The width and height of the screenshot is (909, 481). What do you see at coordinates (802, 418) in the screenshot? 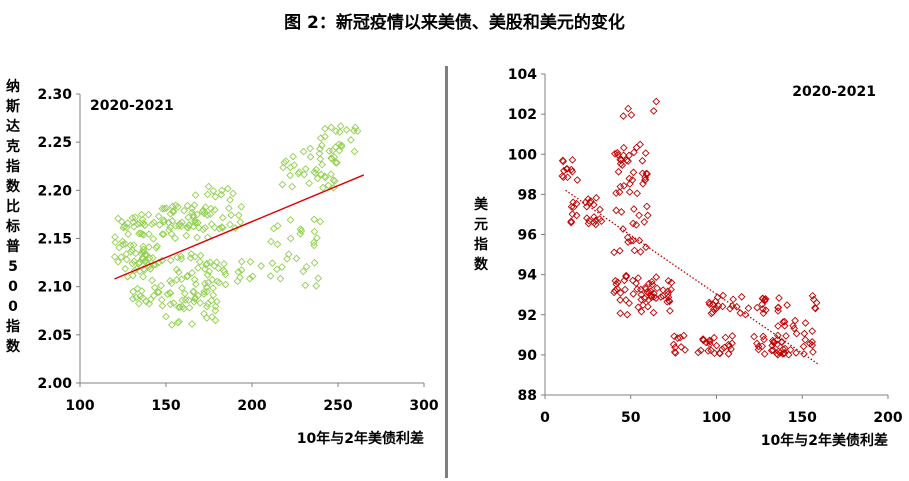
I see `x-tick-label: 150` at bounding box center [802, 418].